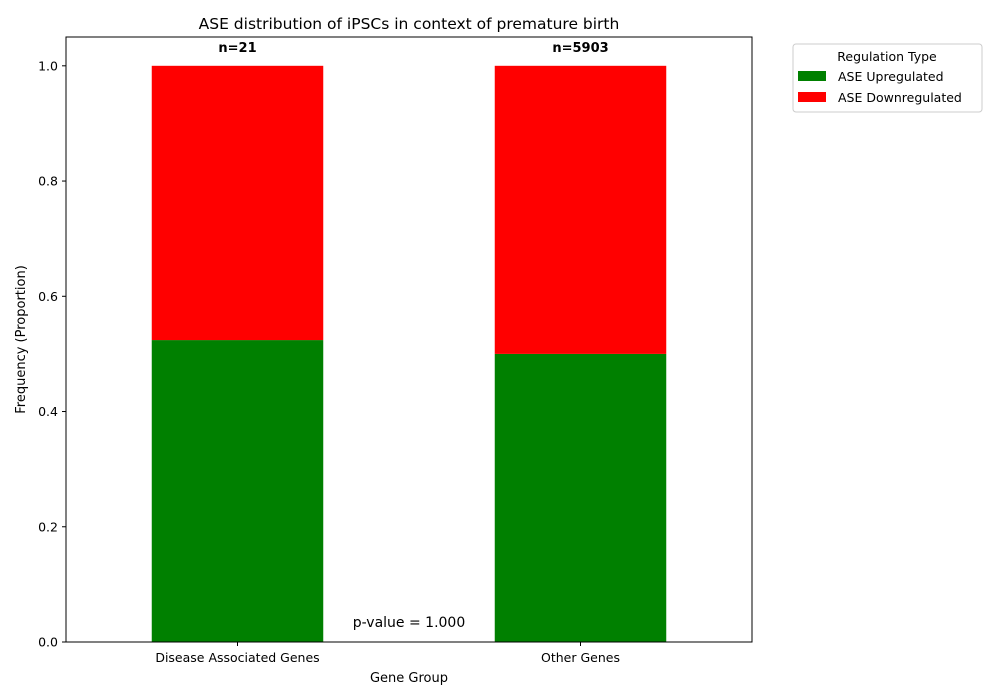 This screenshot has width=1000, height=700. Describe the element at coordinates (48, 642) in the screenshot. I see `y-tick-label: 0.0` at that location.